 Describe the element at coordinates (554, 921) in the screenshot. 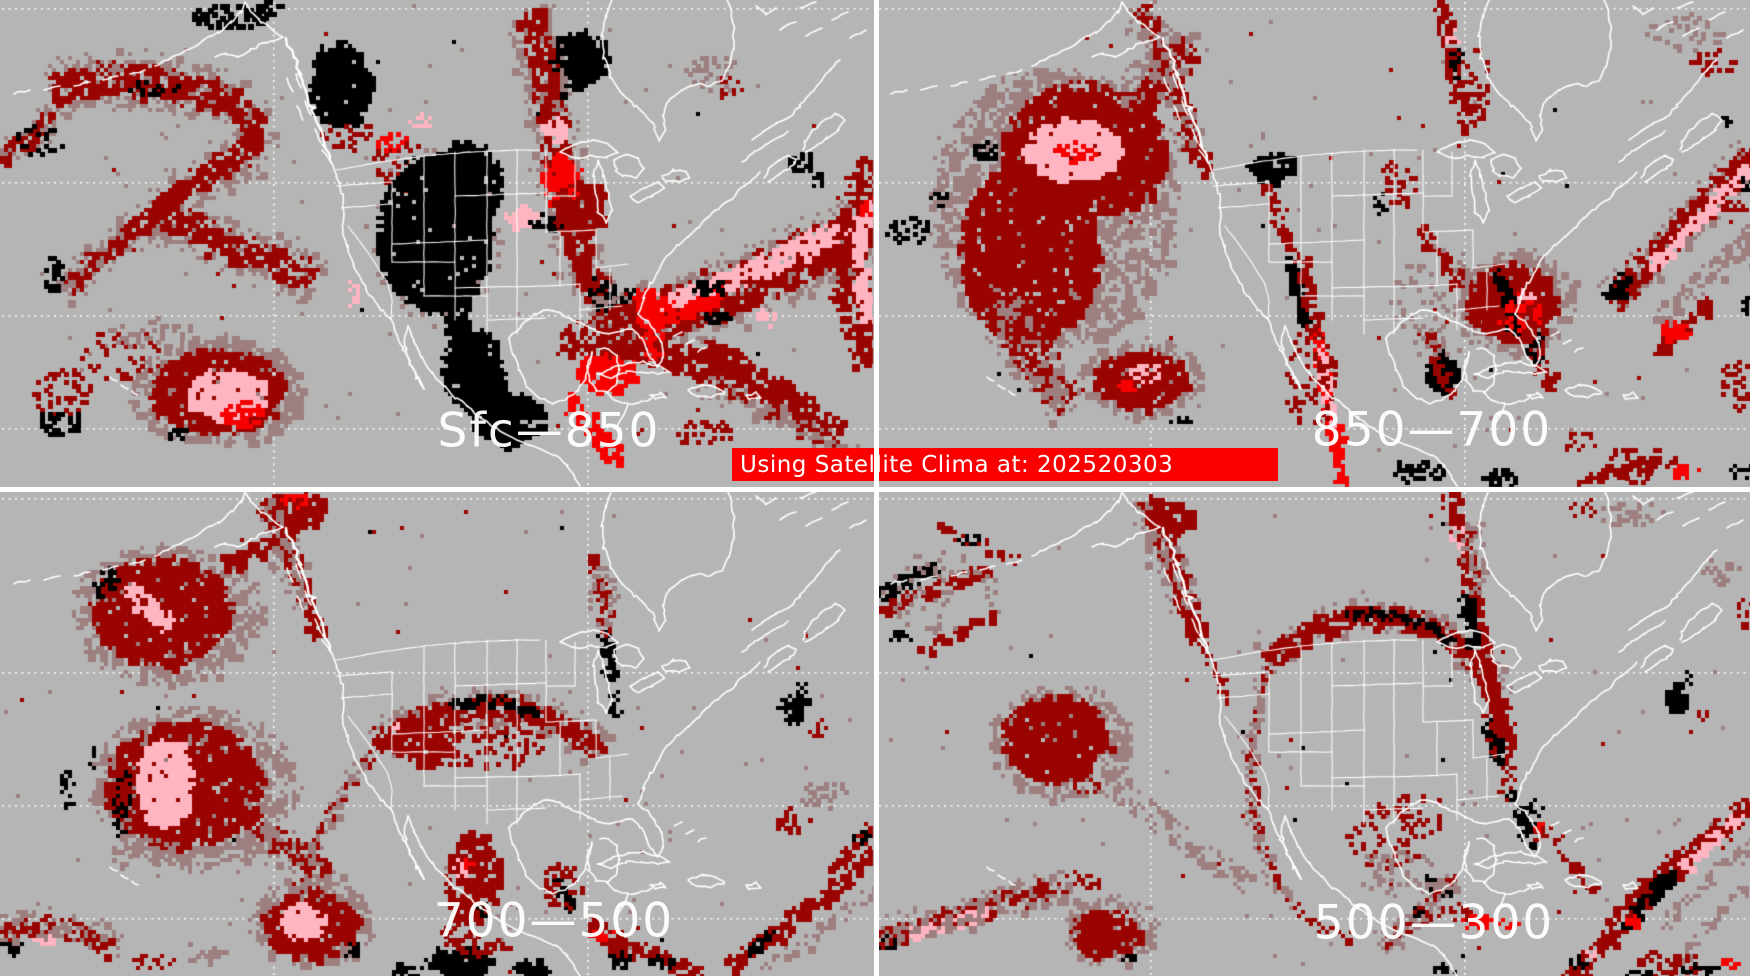

I see `panel-label-700-500: 700—500` at that location.